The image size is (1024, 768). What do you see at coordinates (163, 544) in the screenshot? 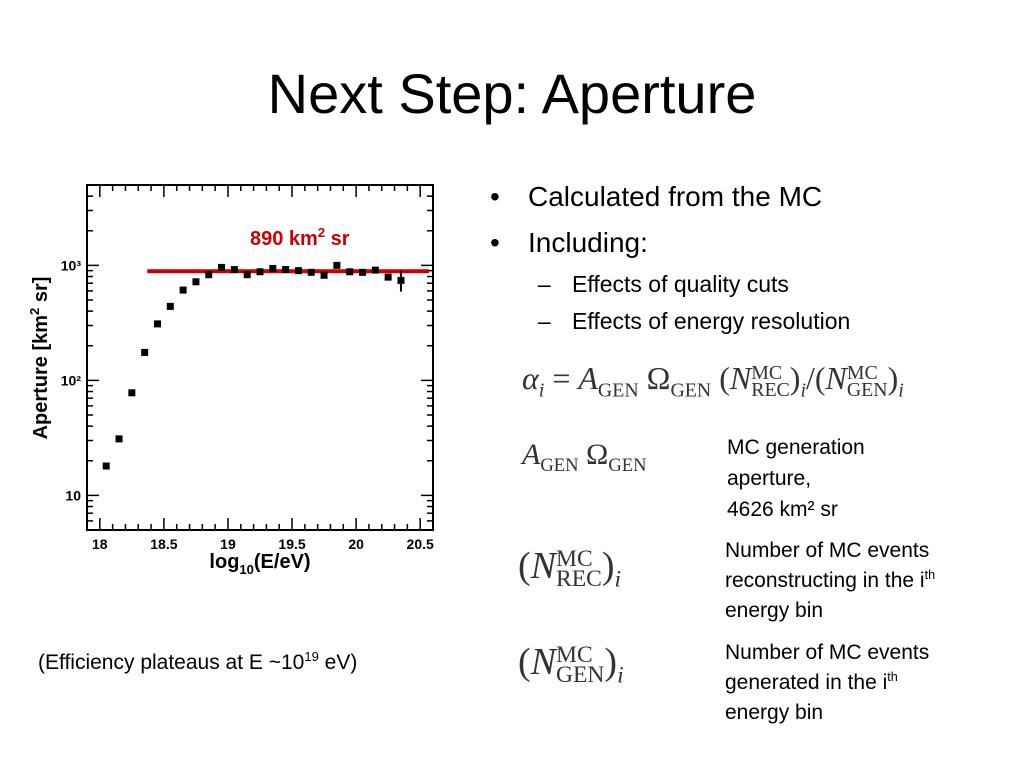
I see `x-tick-label: 18.5` at bounding box center [163, 544].